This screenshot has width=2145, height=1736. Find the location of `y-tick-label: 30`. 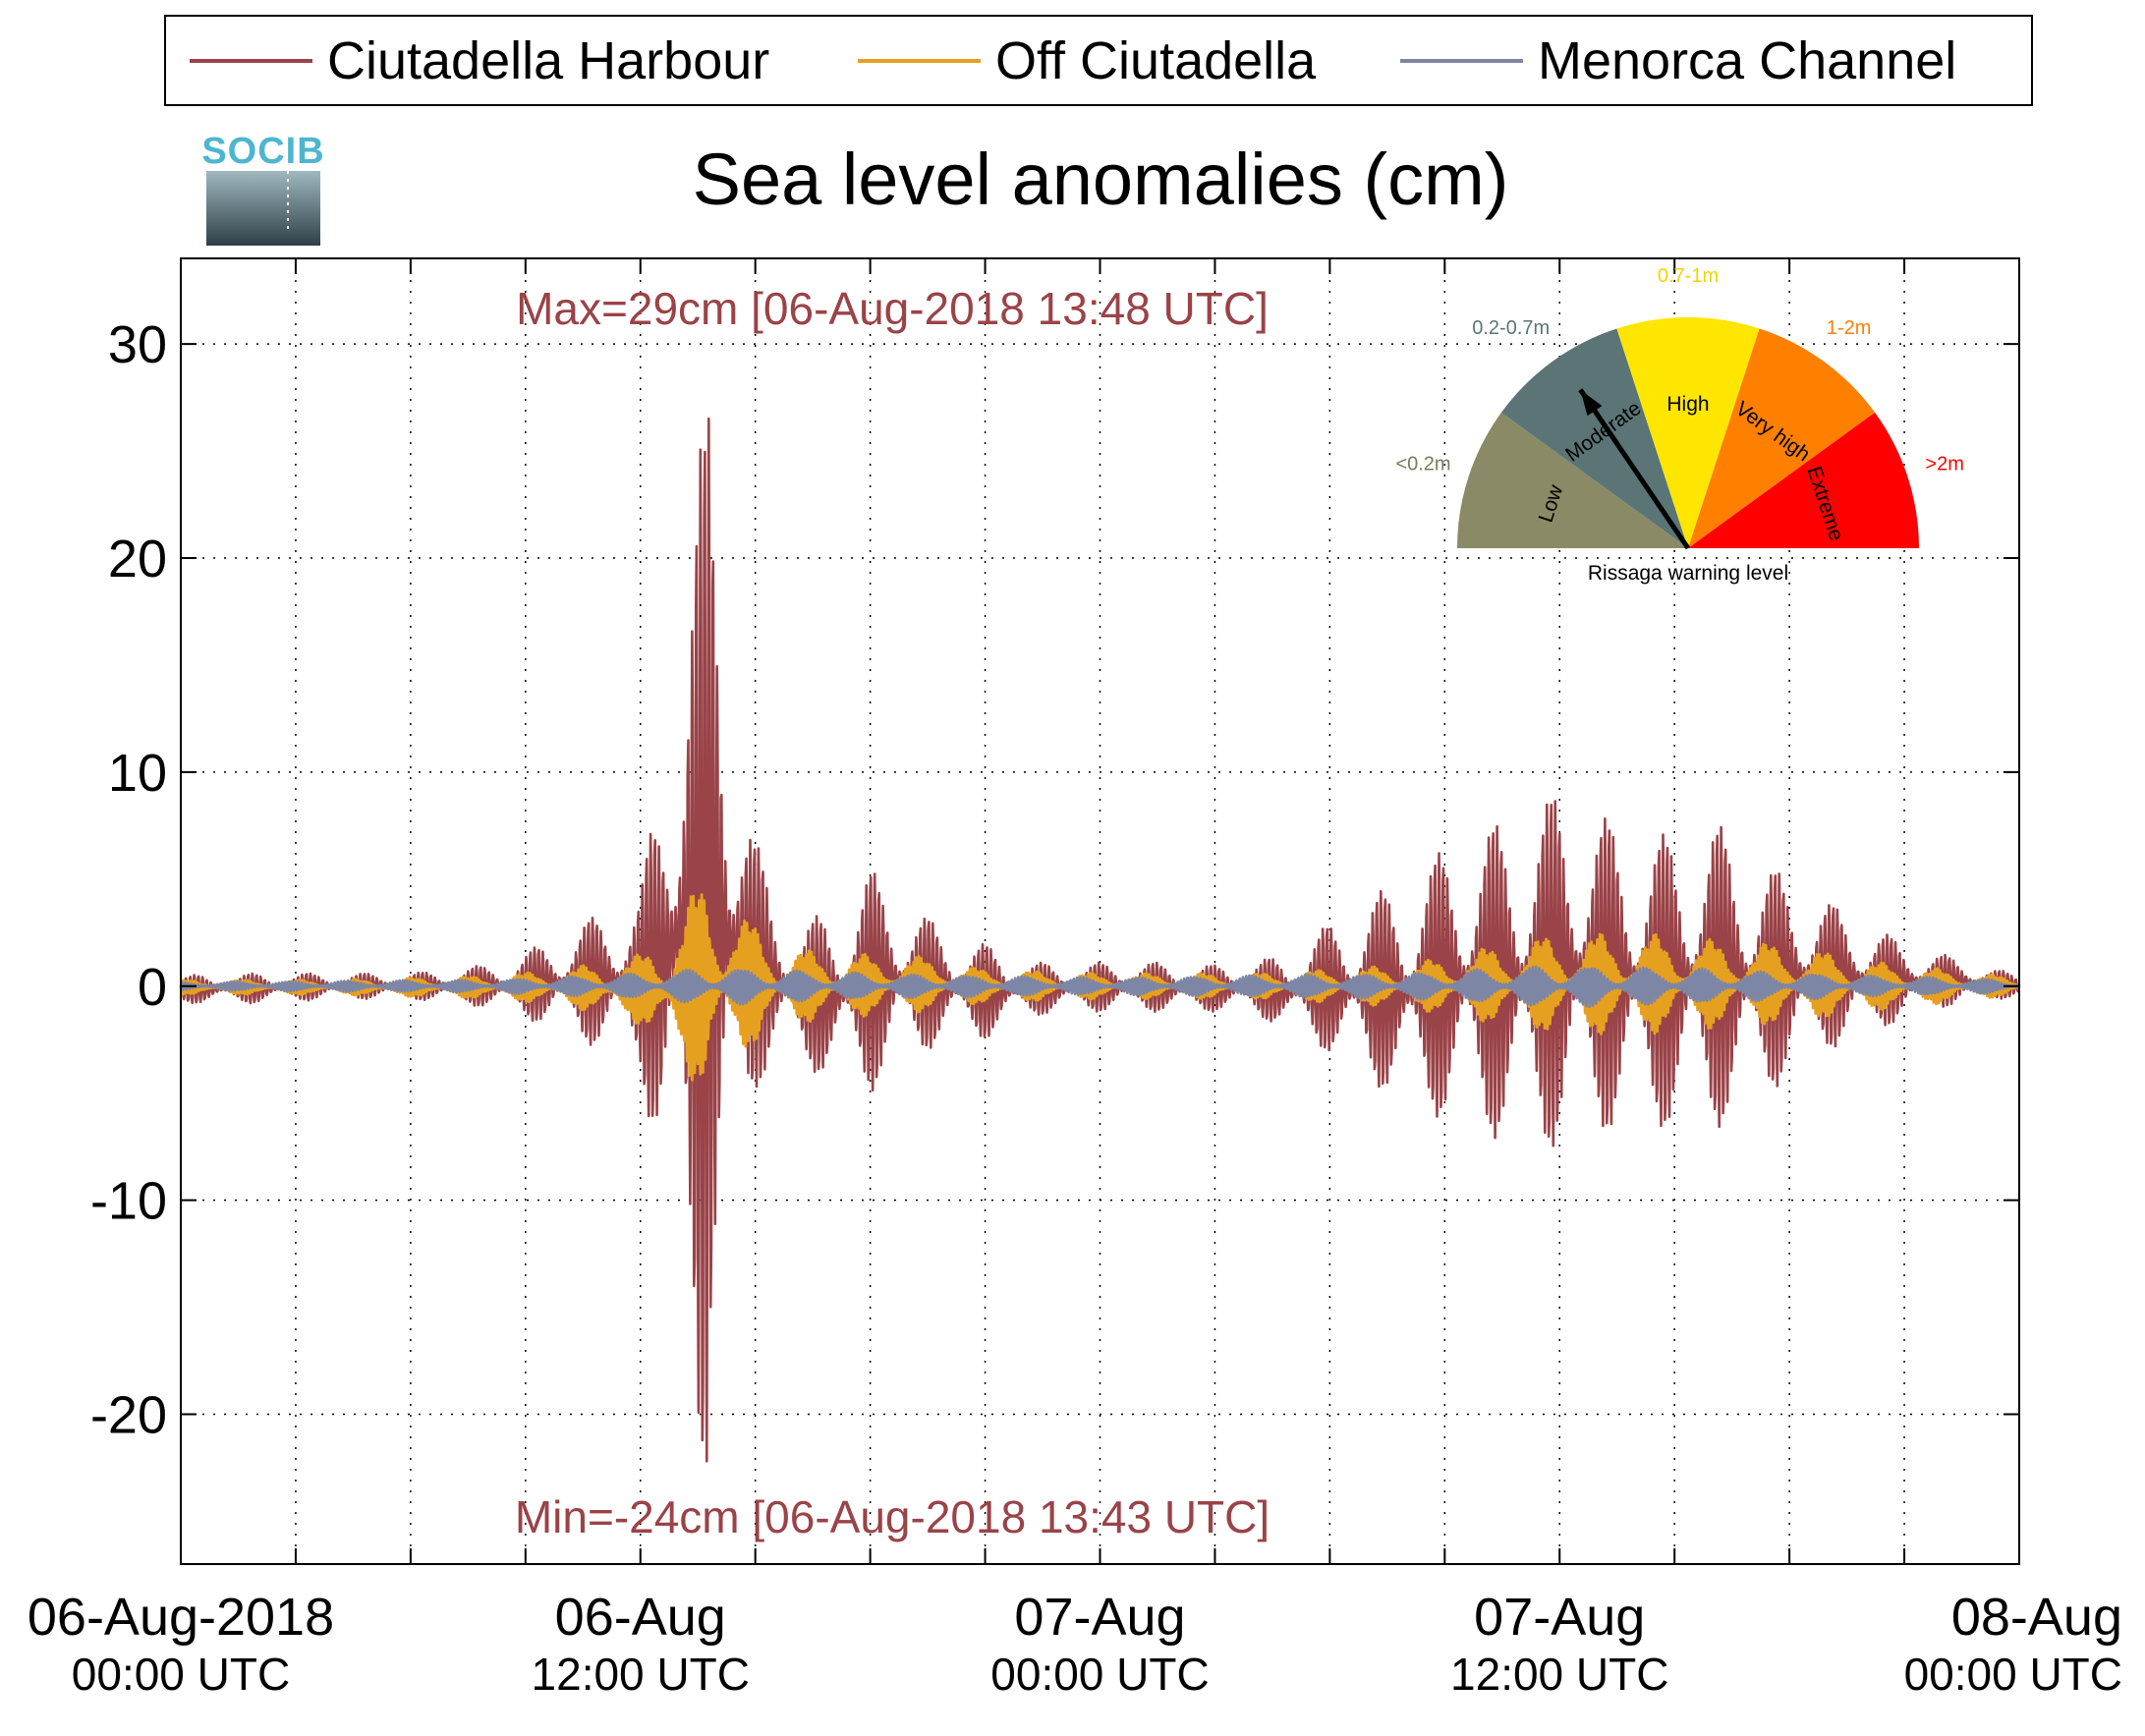

y-tick-label: 30 is located at coordinates (137, 344).